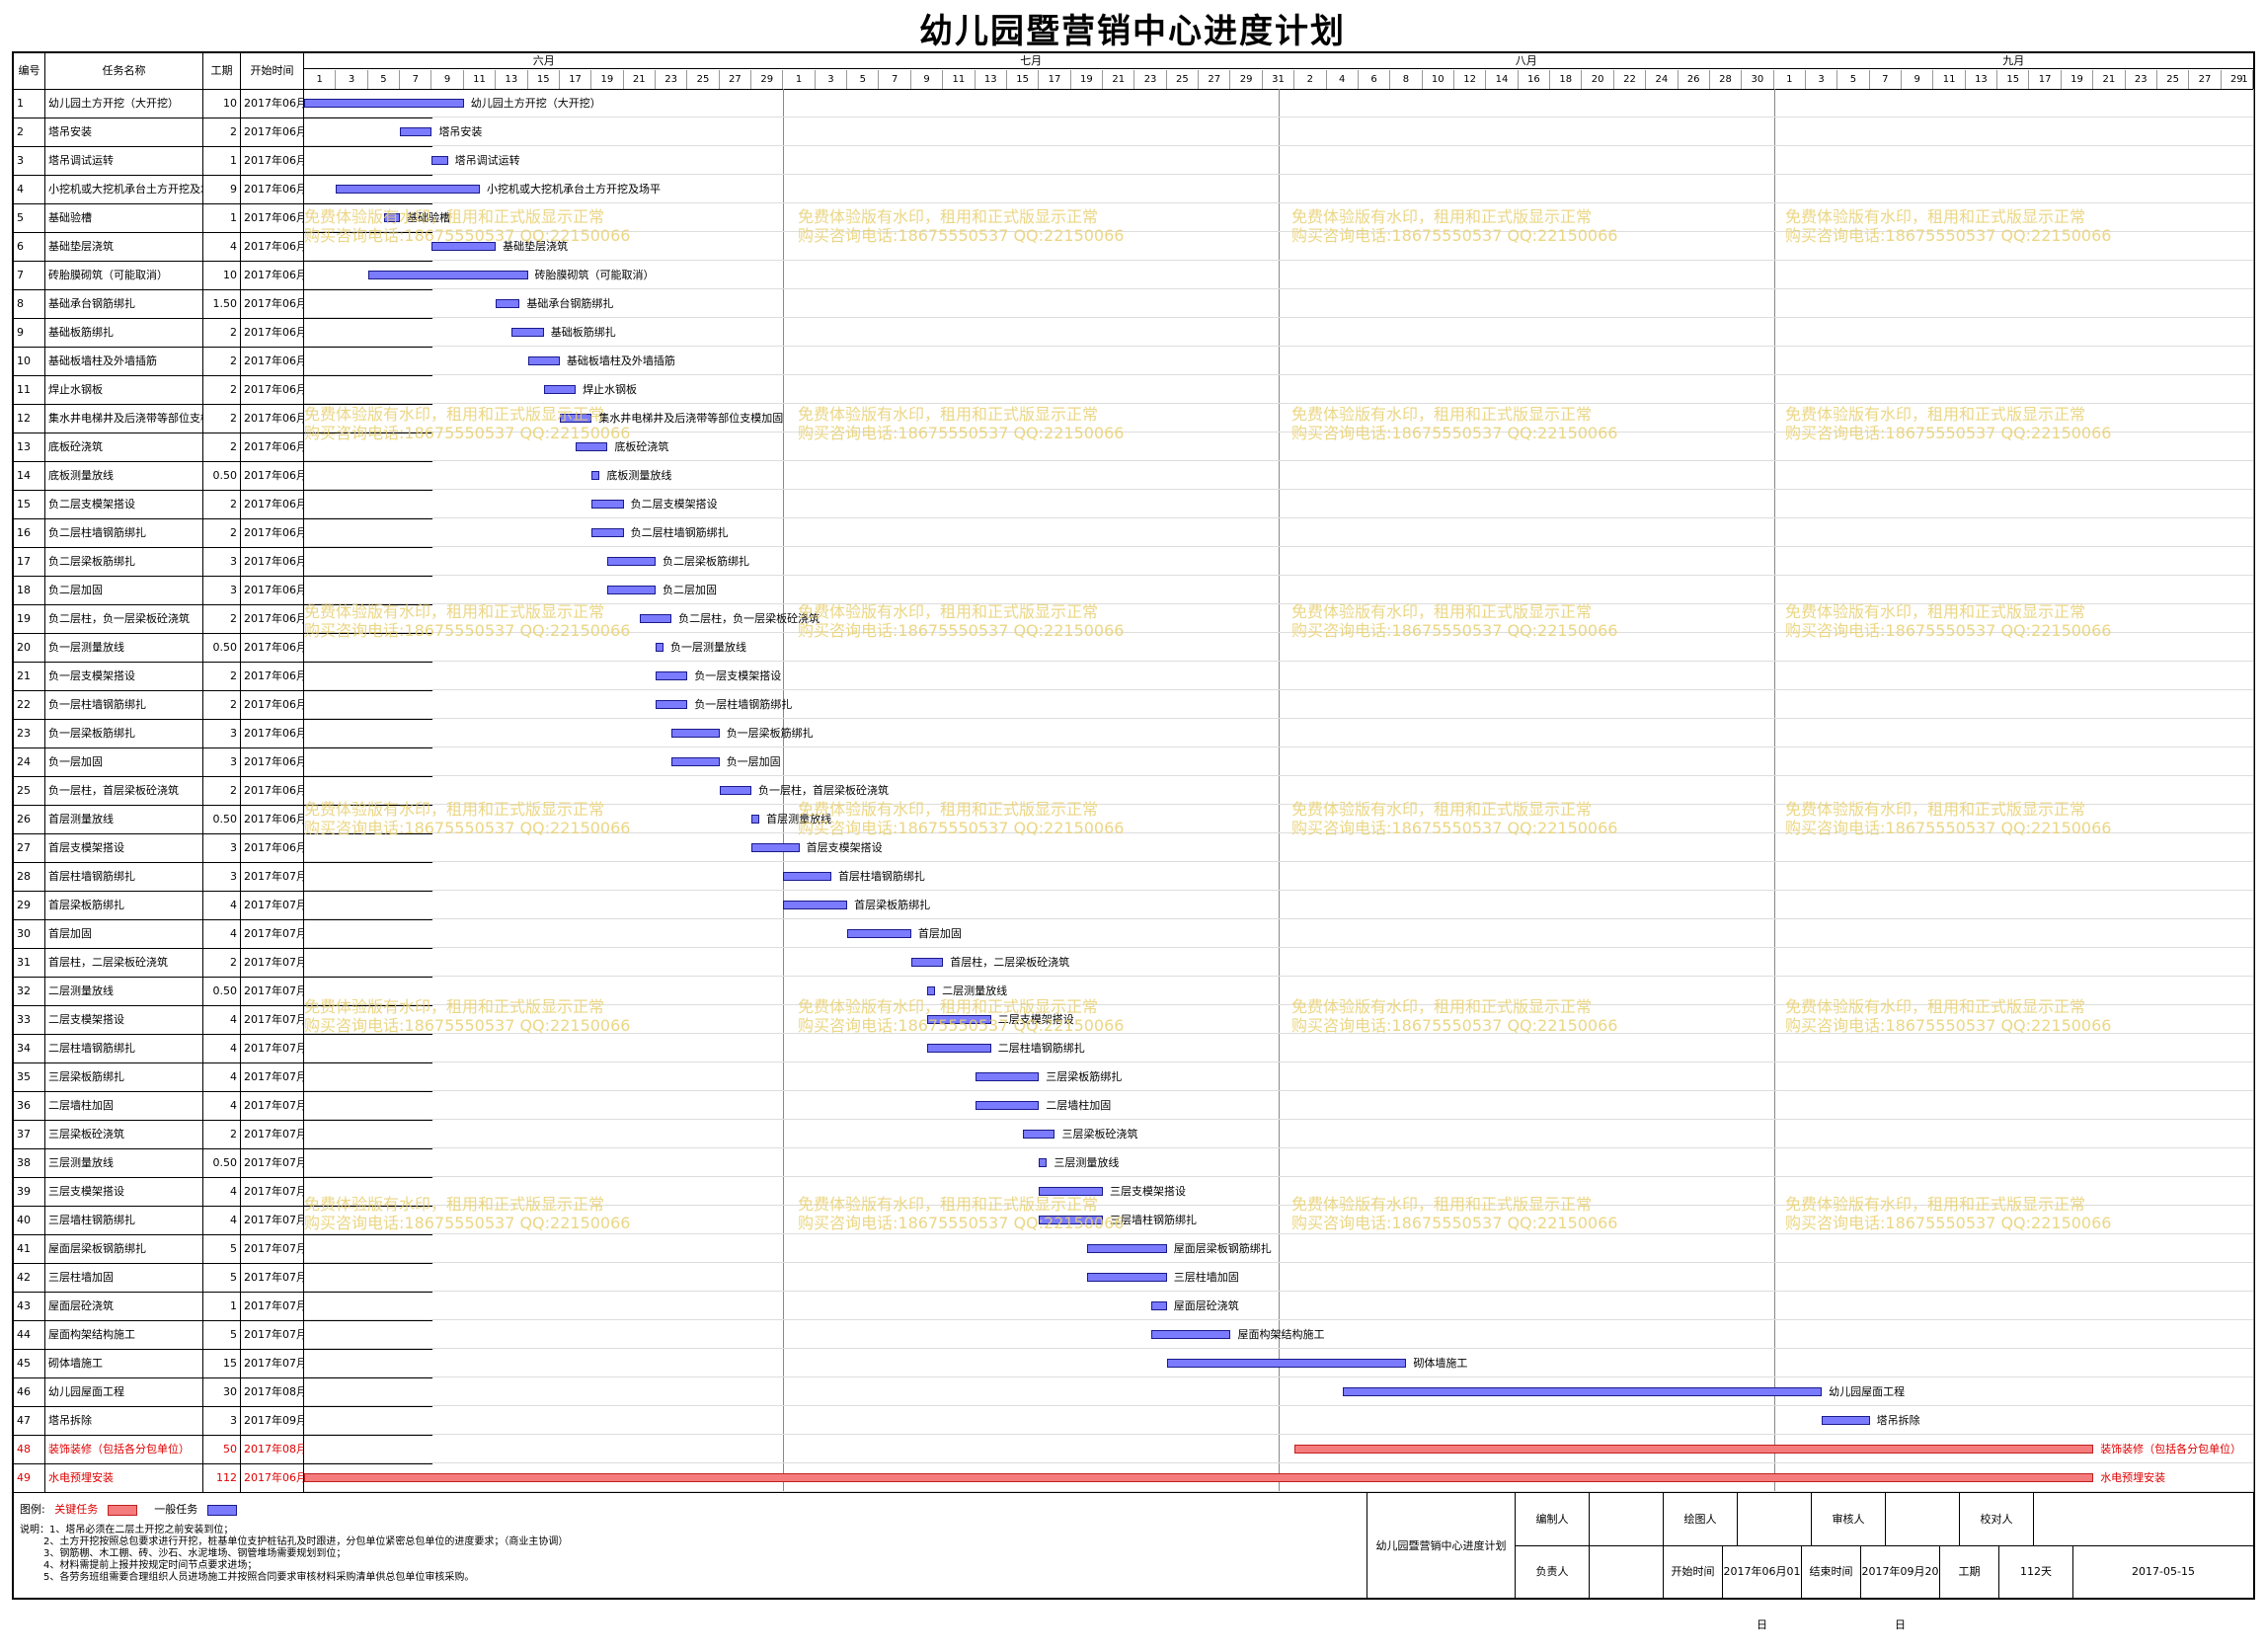 The height and width of the screenshot is (1652, 2265). What do you see at coordinates (223, 504) in the screenshot?
I see `task-row: 15负二层支模架搭设22017年06月19日` at bounding box center [223, 504].